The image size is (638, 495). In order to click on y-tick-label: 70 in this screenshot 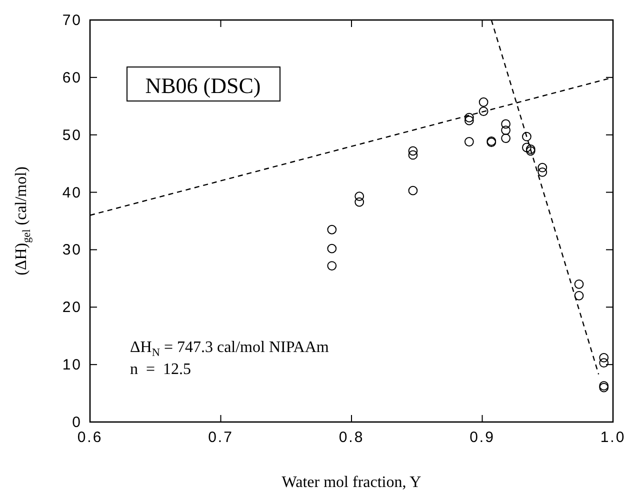, I will do `click(72, 20)`.